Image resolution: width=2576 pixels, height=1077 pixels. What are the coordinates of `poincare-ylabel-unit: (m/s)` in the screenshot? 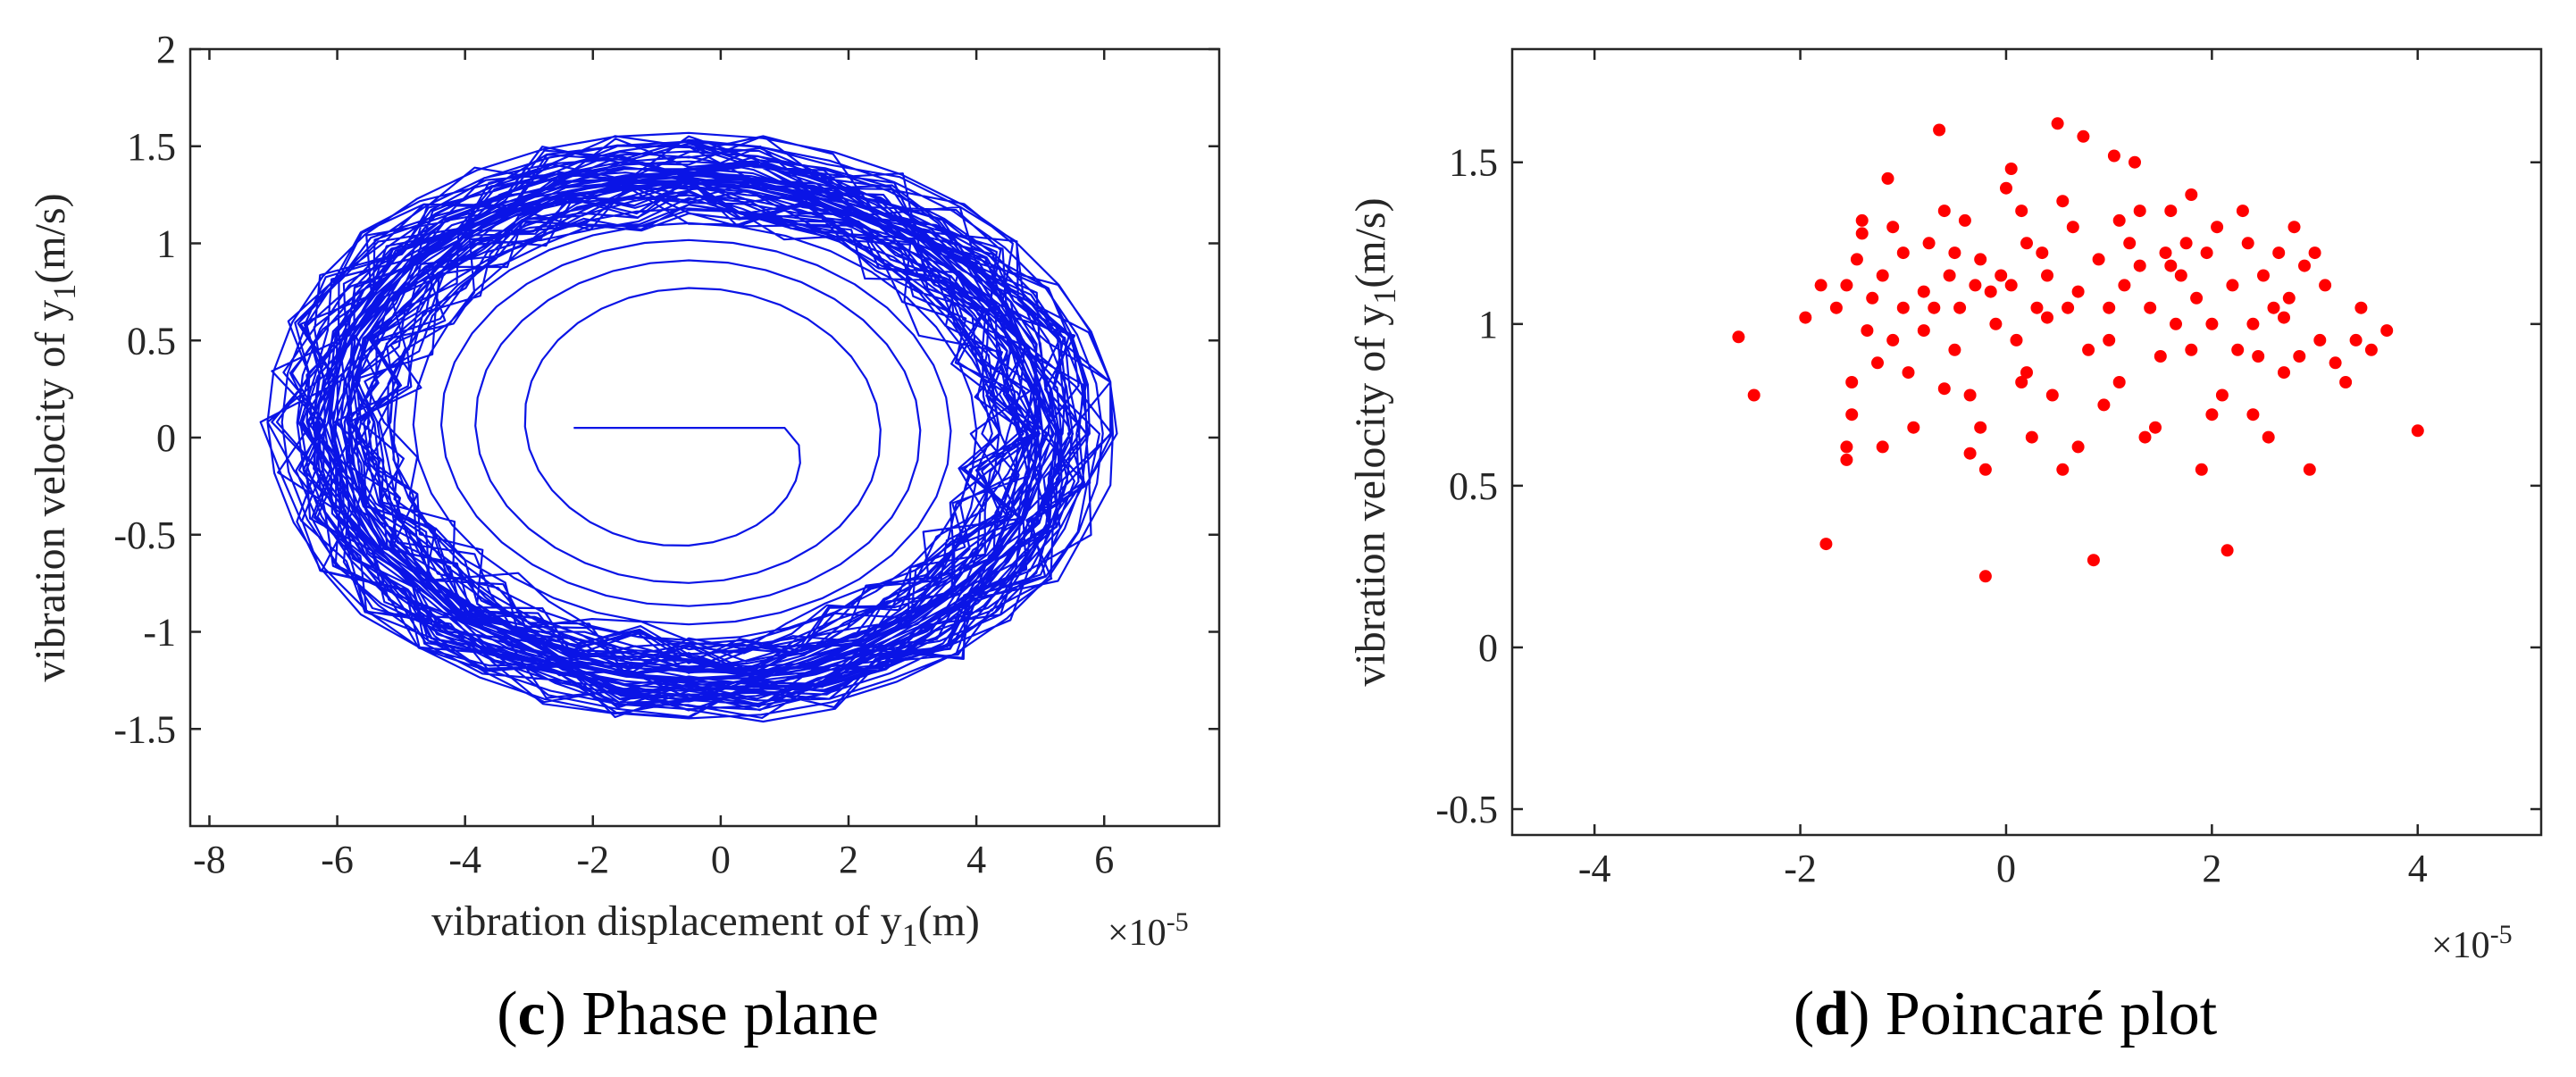 It's located at (1371, 242).